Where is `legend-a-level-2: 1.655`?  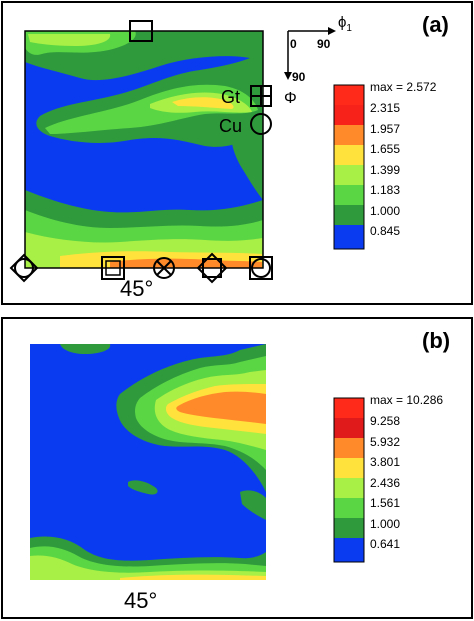 legend-a-level-2: 1.655 is located at coordinates (385, 149).